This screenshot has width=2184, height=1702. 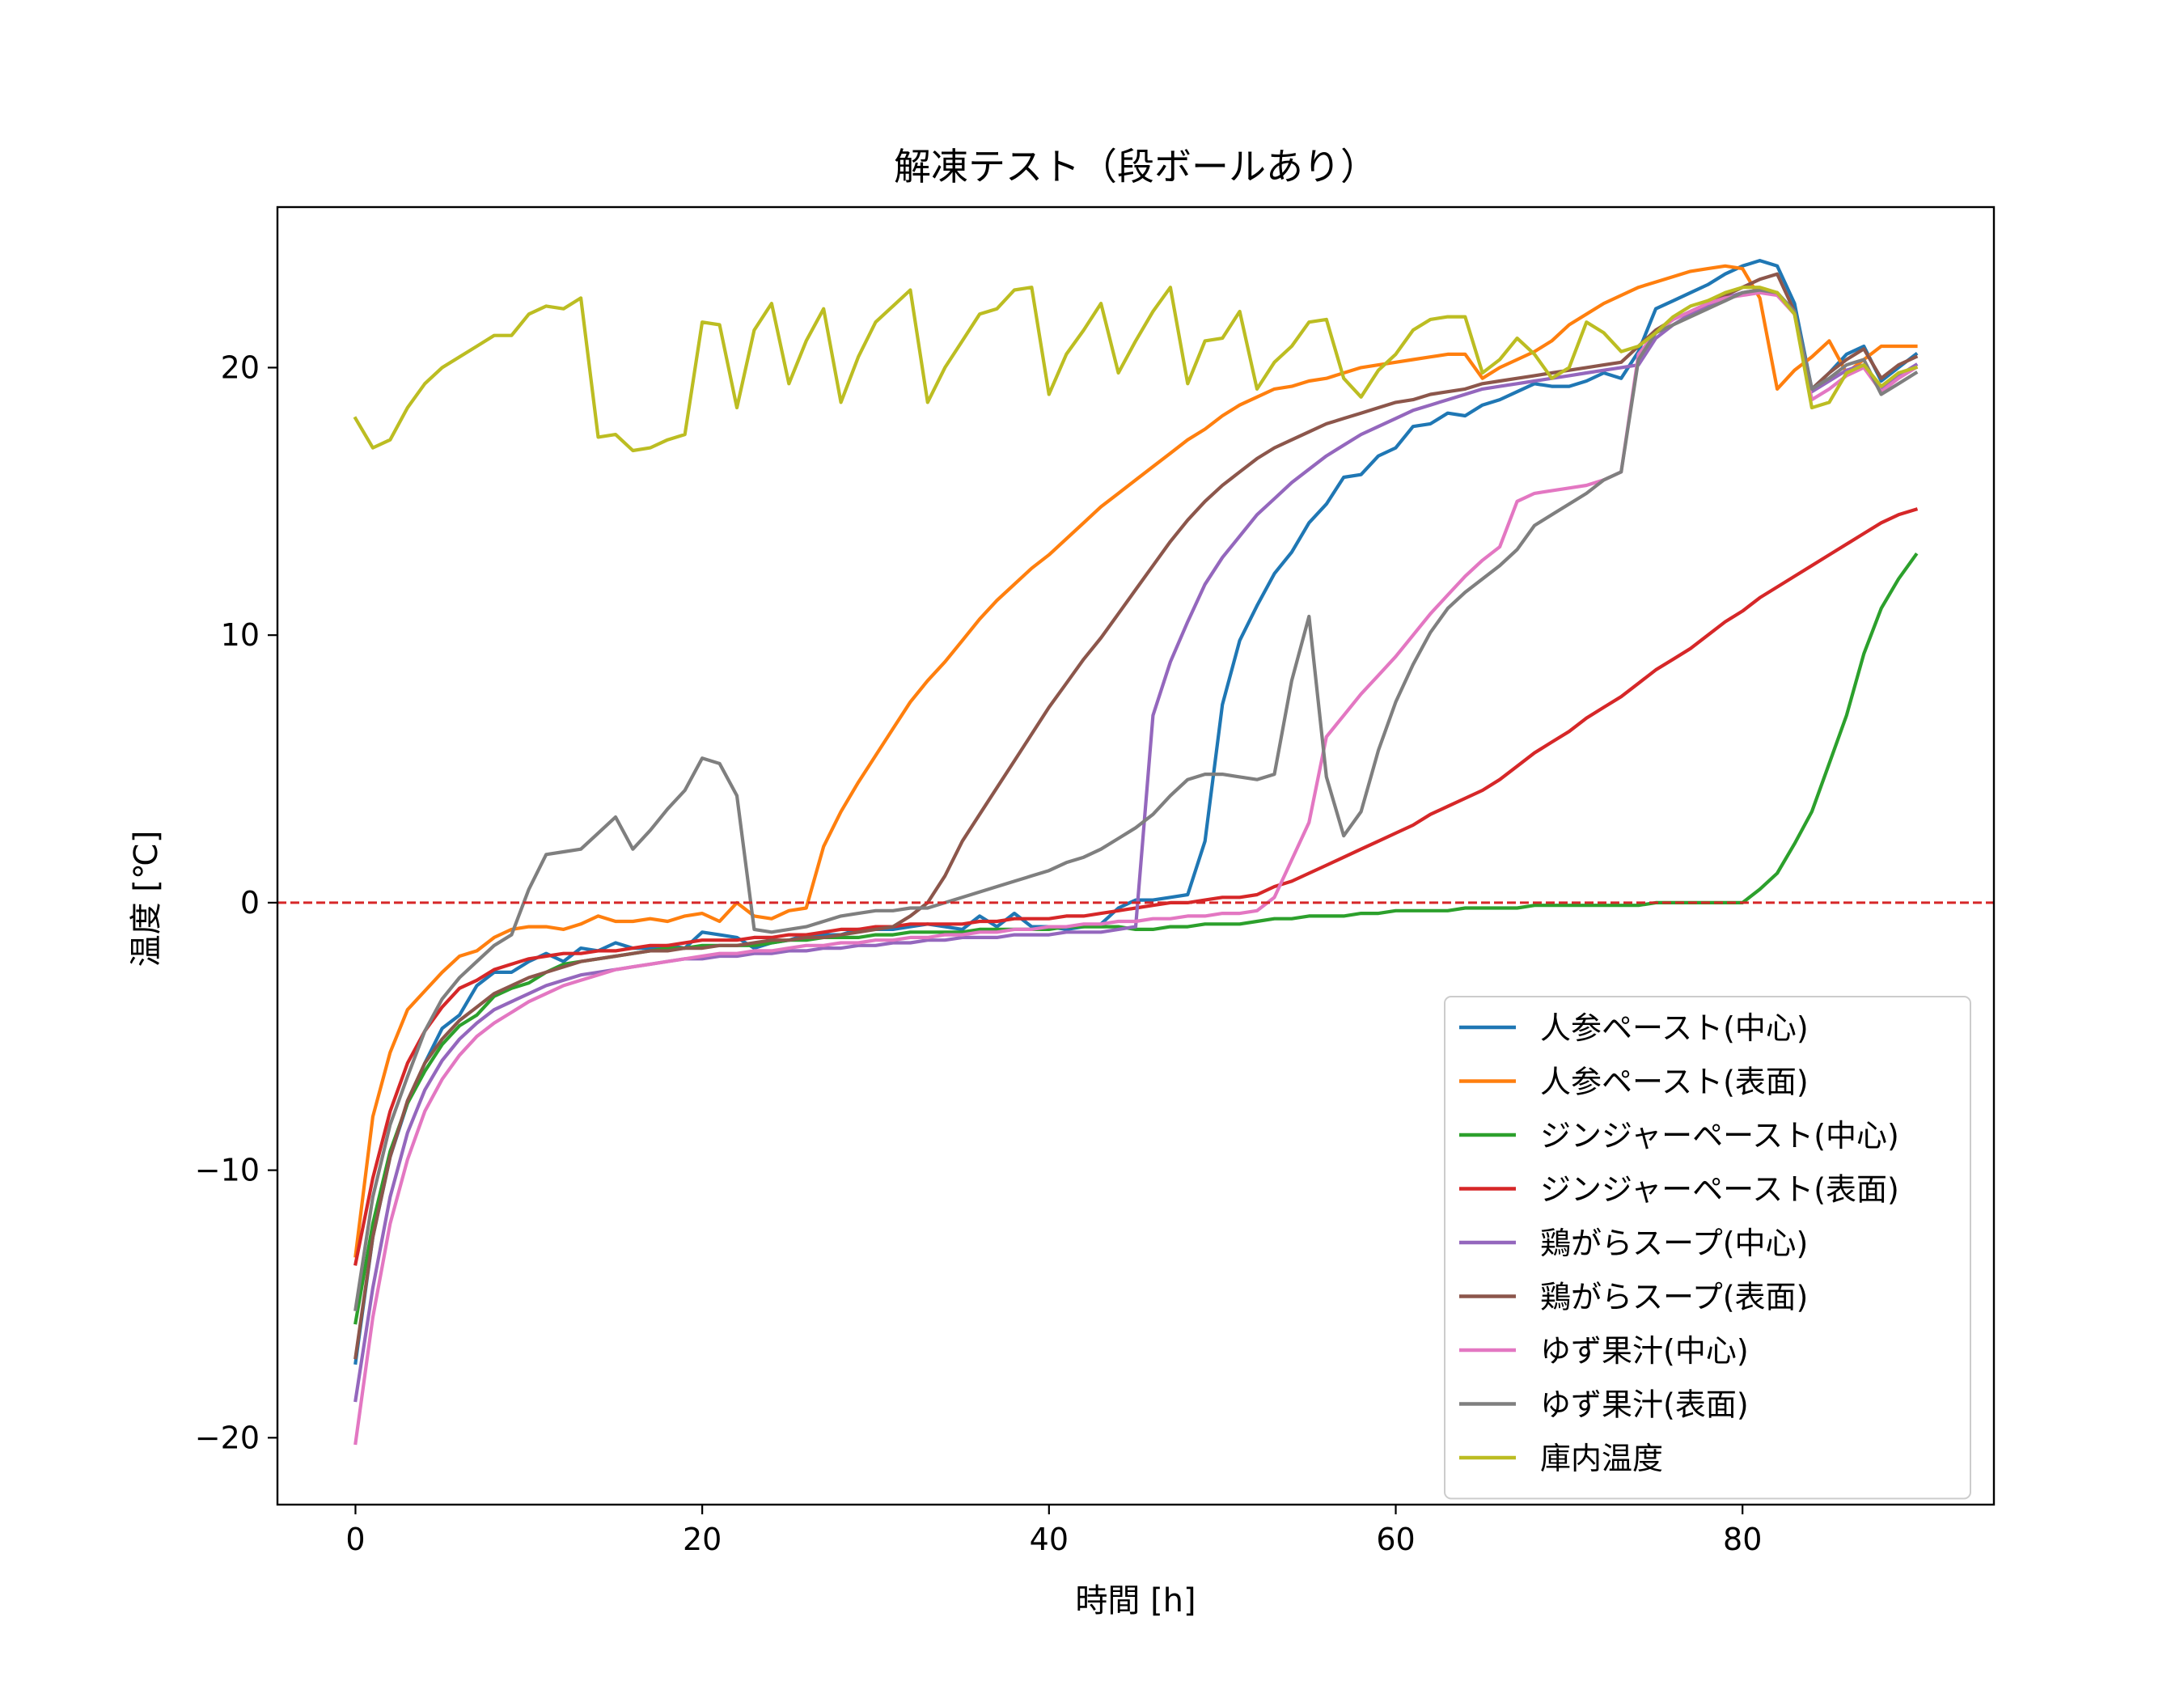 What do you see at coordinates (250, 903) in the screenshot?
I see `y-tick-label: 0` at bounding box center [250, 903].